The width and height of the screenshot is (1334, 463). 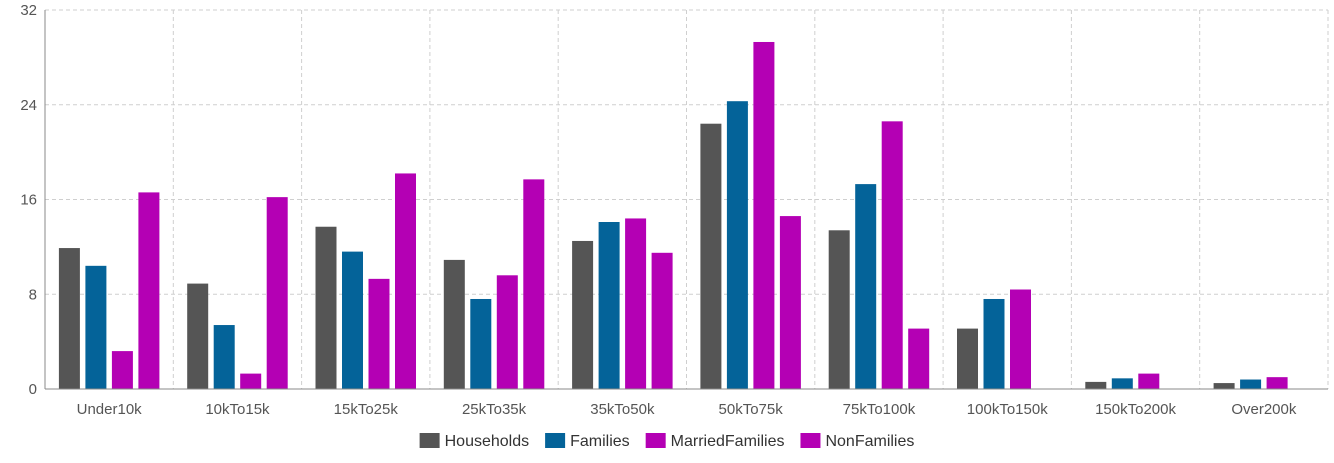 I want to click on y-tick-label: 16, so click(x=28, y=200).